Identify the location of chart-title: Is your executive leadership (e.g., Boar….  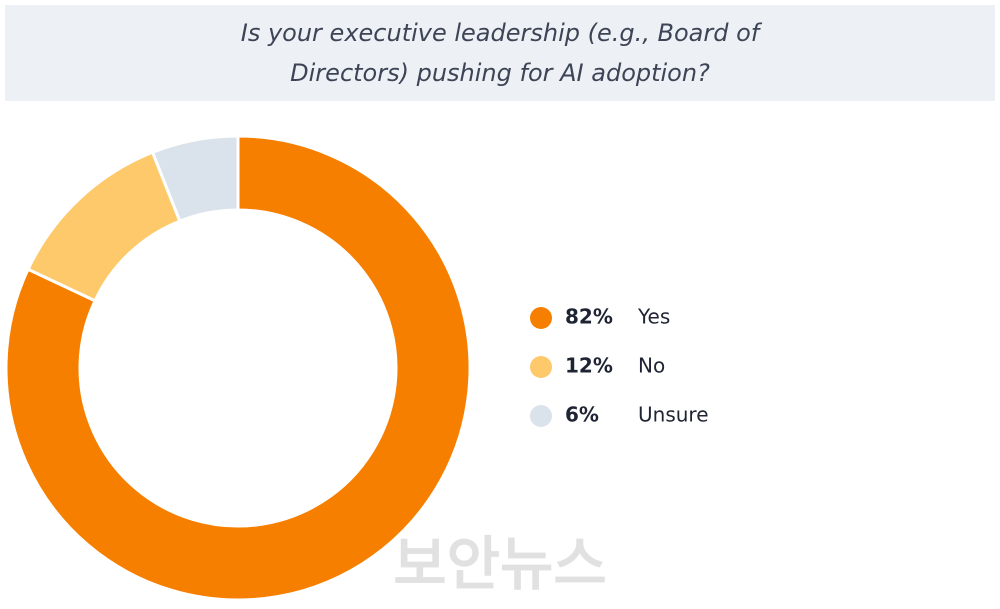
(500, 53).